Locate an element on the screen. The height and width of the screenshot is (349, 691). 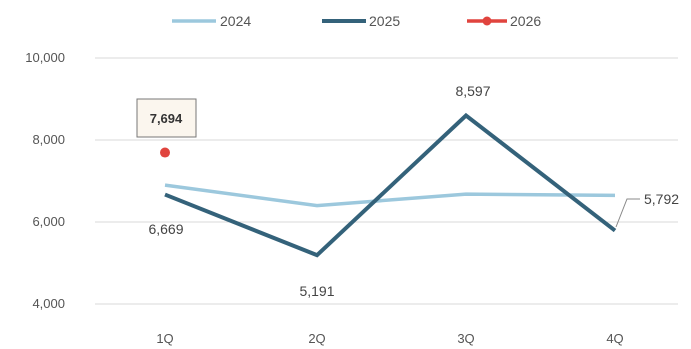
data-label-2025: 5,191 is located at coordinates (316, 291).